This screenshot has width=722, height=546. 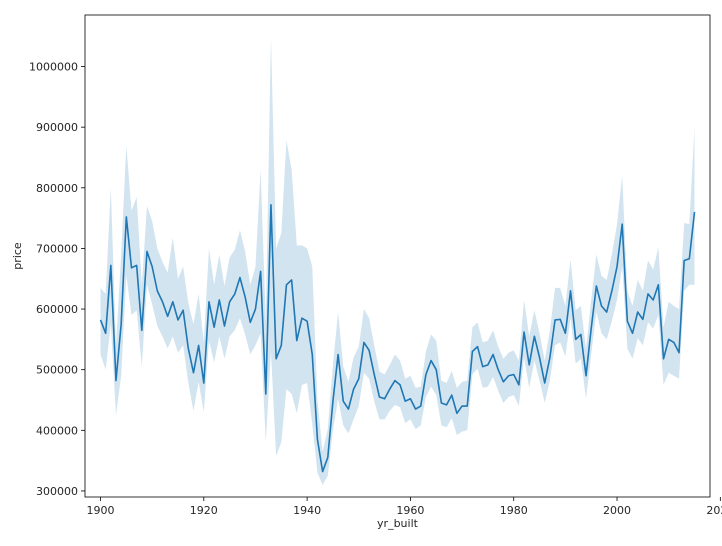 I want to click on y-tick-label: 400000, so click(x=57, y=430).